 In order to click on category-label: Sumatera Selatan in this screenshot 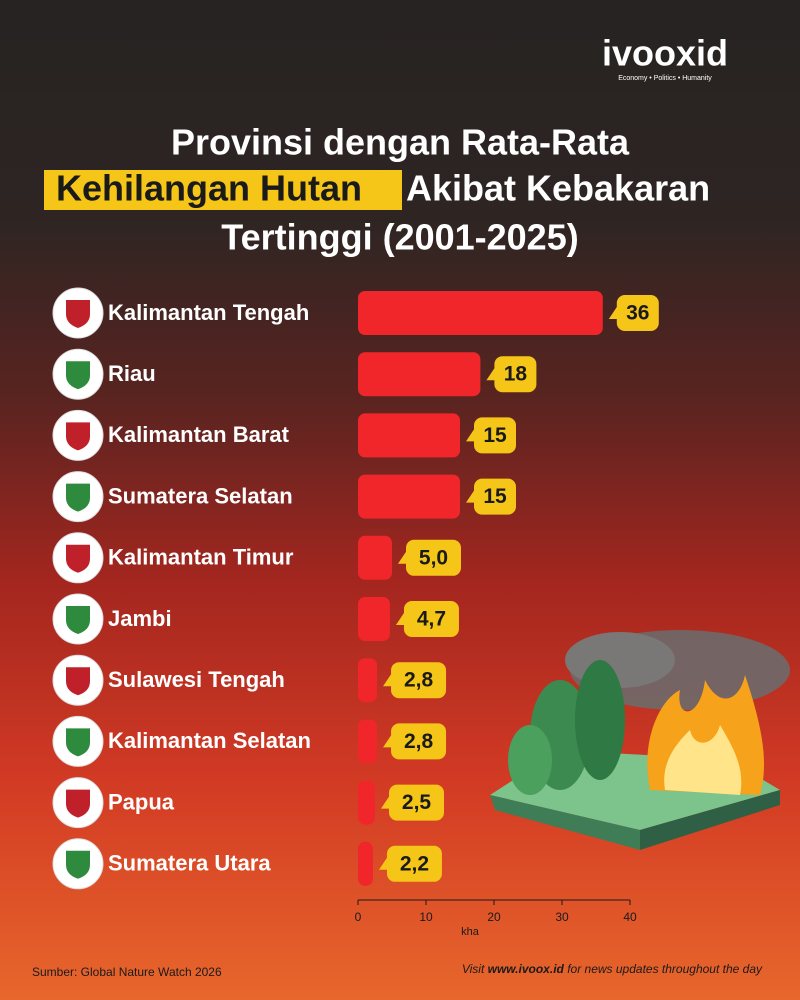, I will do `click(200, 495)`.